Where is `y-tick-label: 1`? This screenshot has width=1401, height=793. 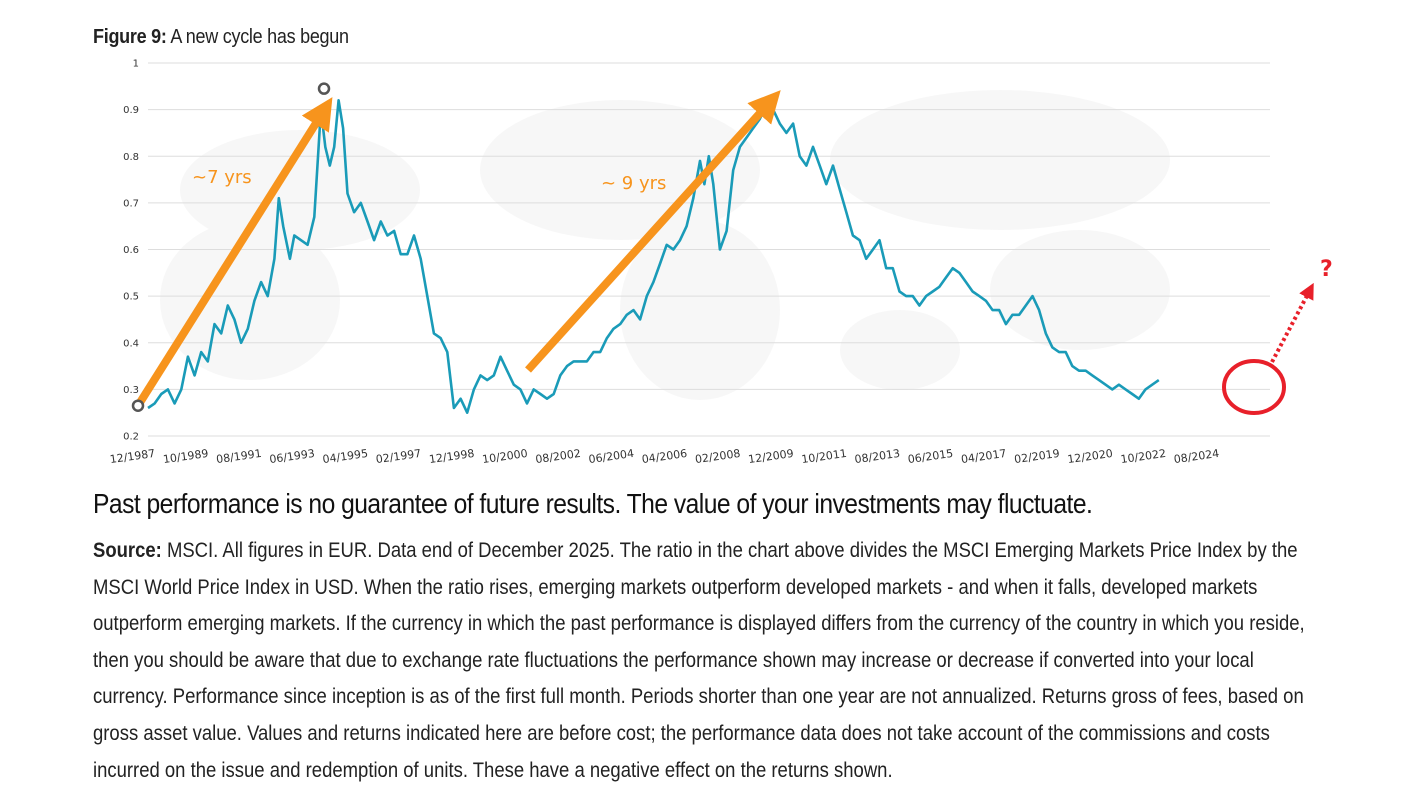
y-tick-label: 1 is located at coordinates (136, 64).